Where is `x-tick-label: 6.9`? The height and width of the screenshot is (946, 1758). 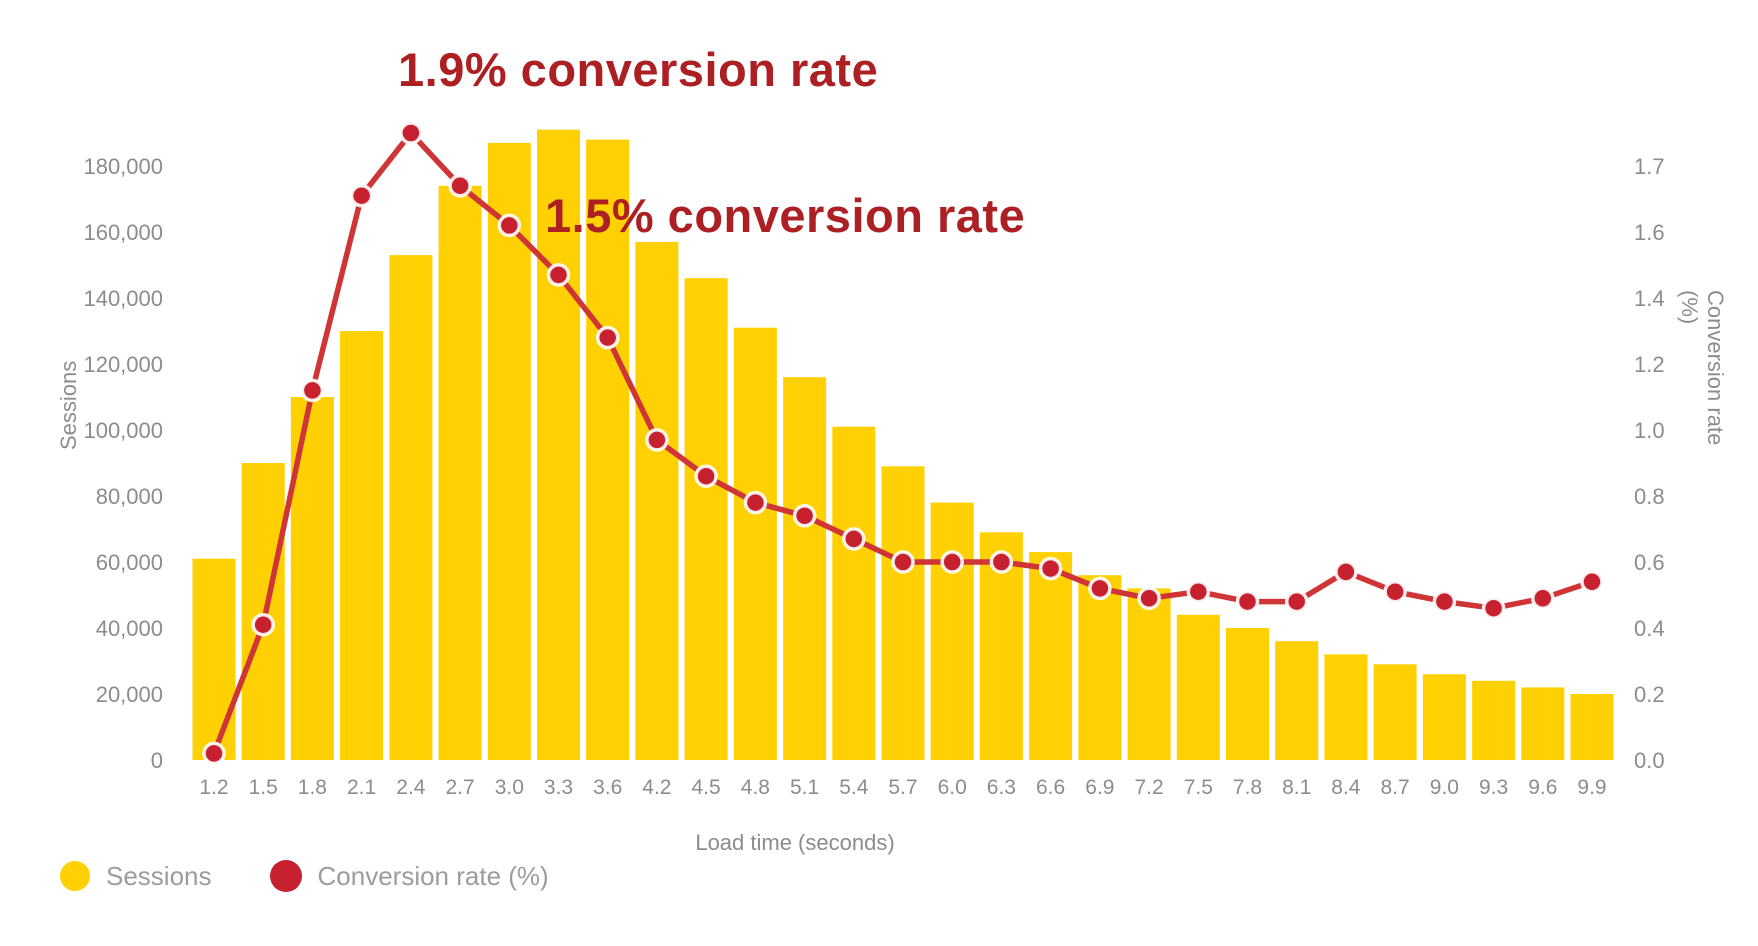 x-tick-label: 6.9 is located at coordinates (1099, 787).